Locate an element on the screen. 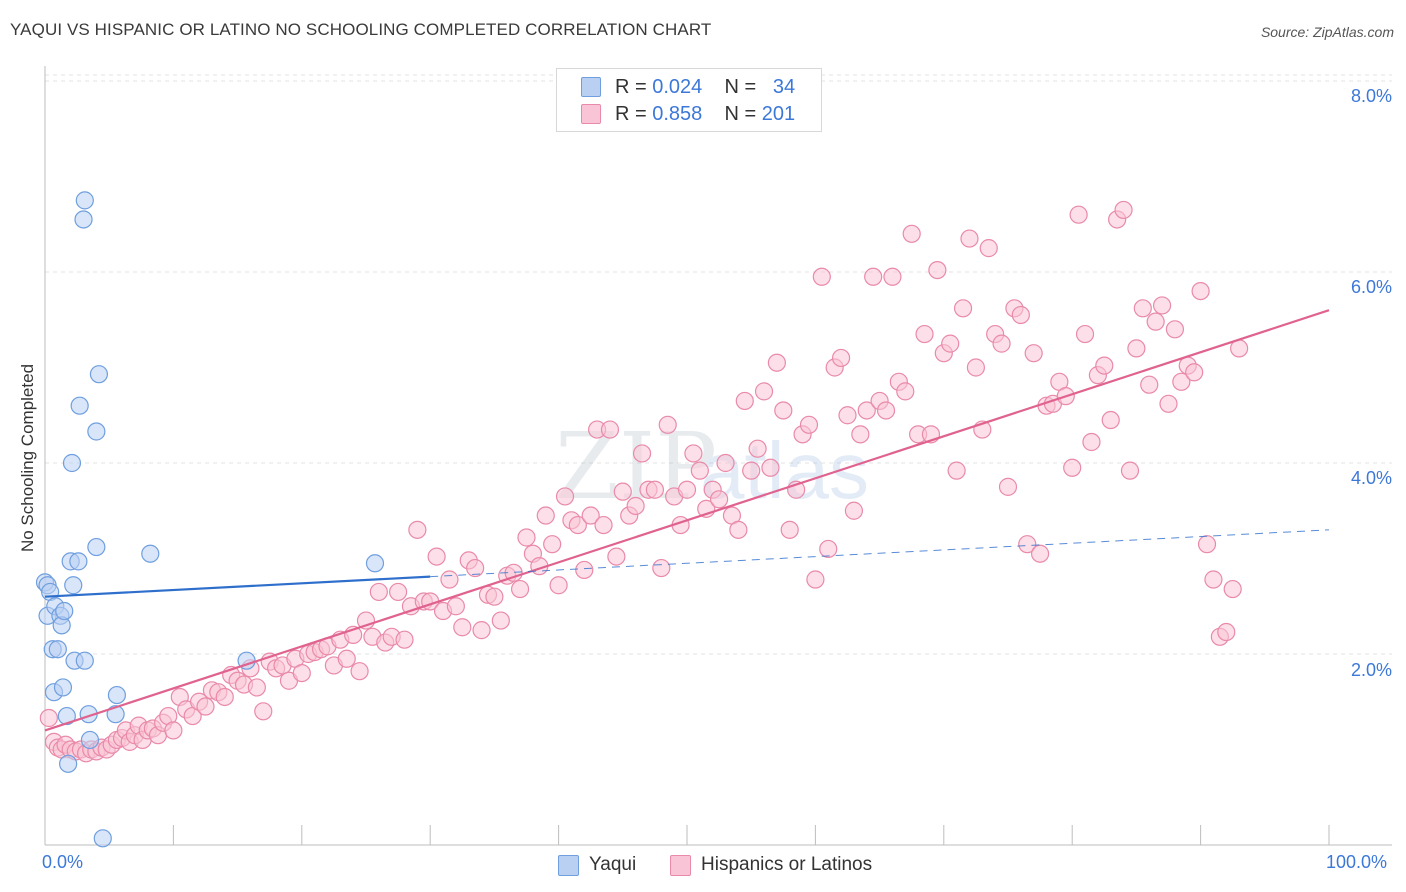  hispanic-legend-swatch is located at coordinates (680, 865).